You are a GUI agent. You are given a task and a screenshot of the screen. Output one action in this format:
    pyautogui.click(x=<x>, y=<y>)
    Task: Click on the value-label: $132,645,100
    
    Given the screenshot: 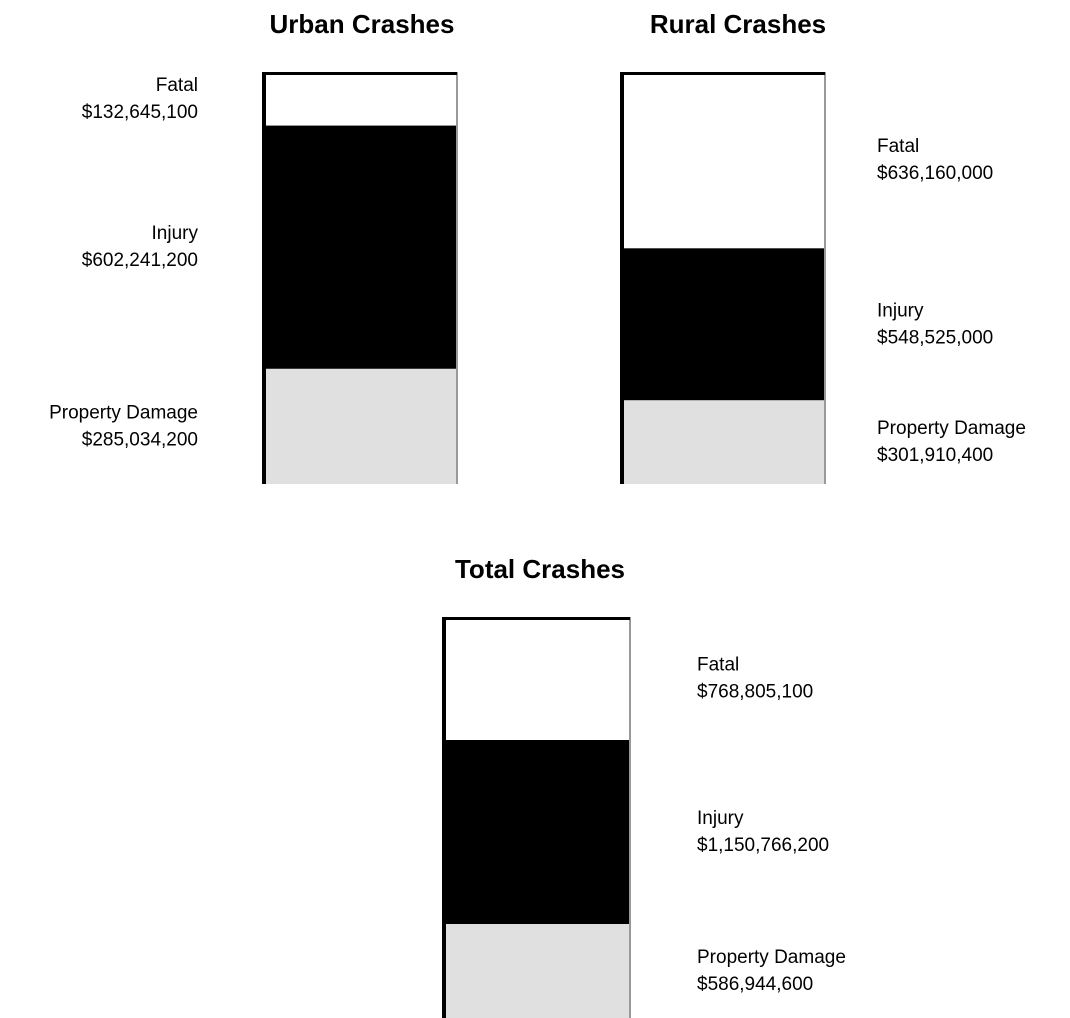 What is the action you would take?
    pyautogui.click(x=140, y=112)
    